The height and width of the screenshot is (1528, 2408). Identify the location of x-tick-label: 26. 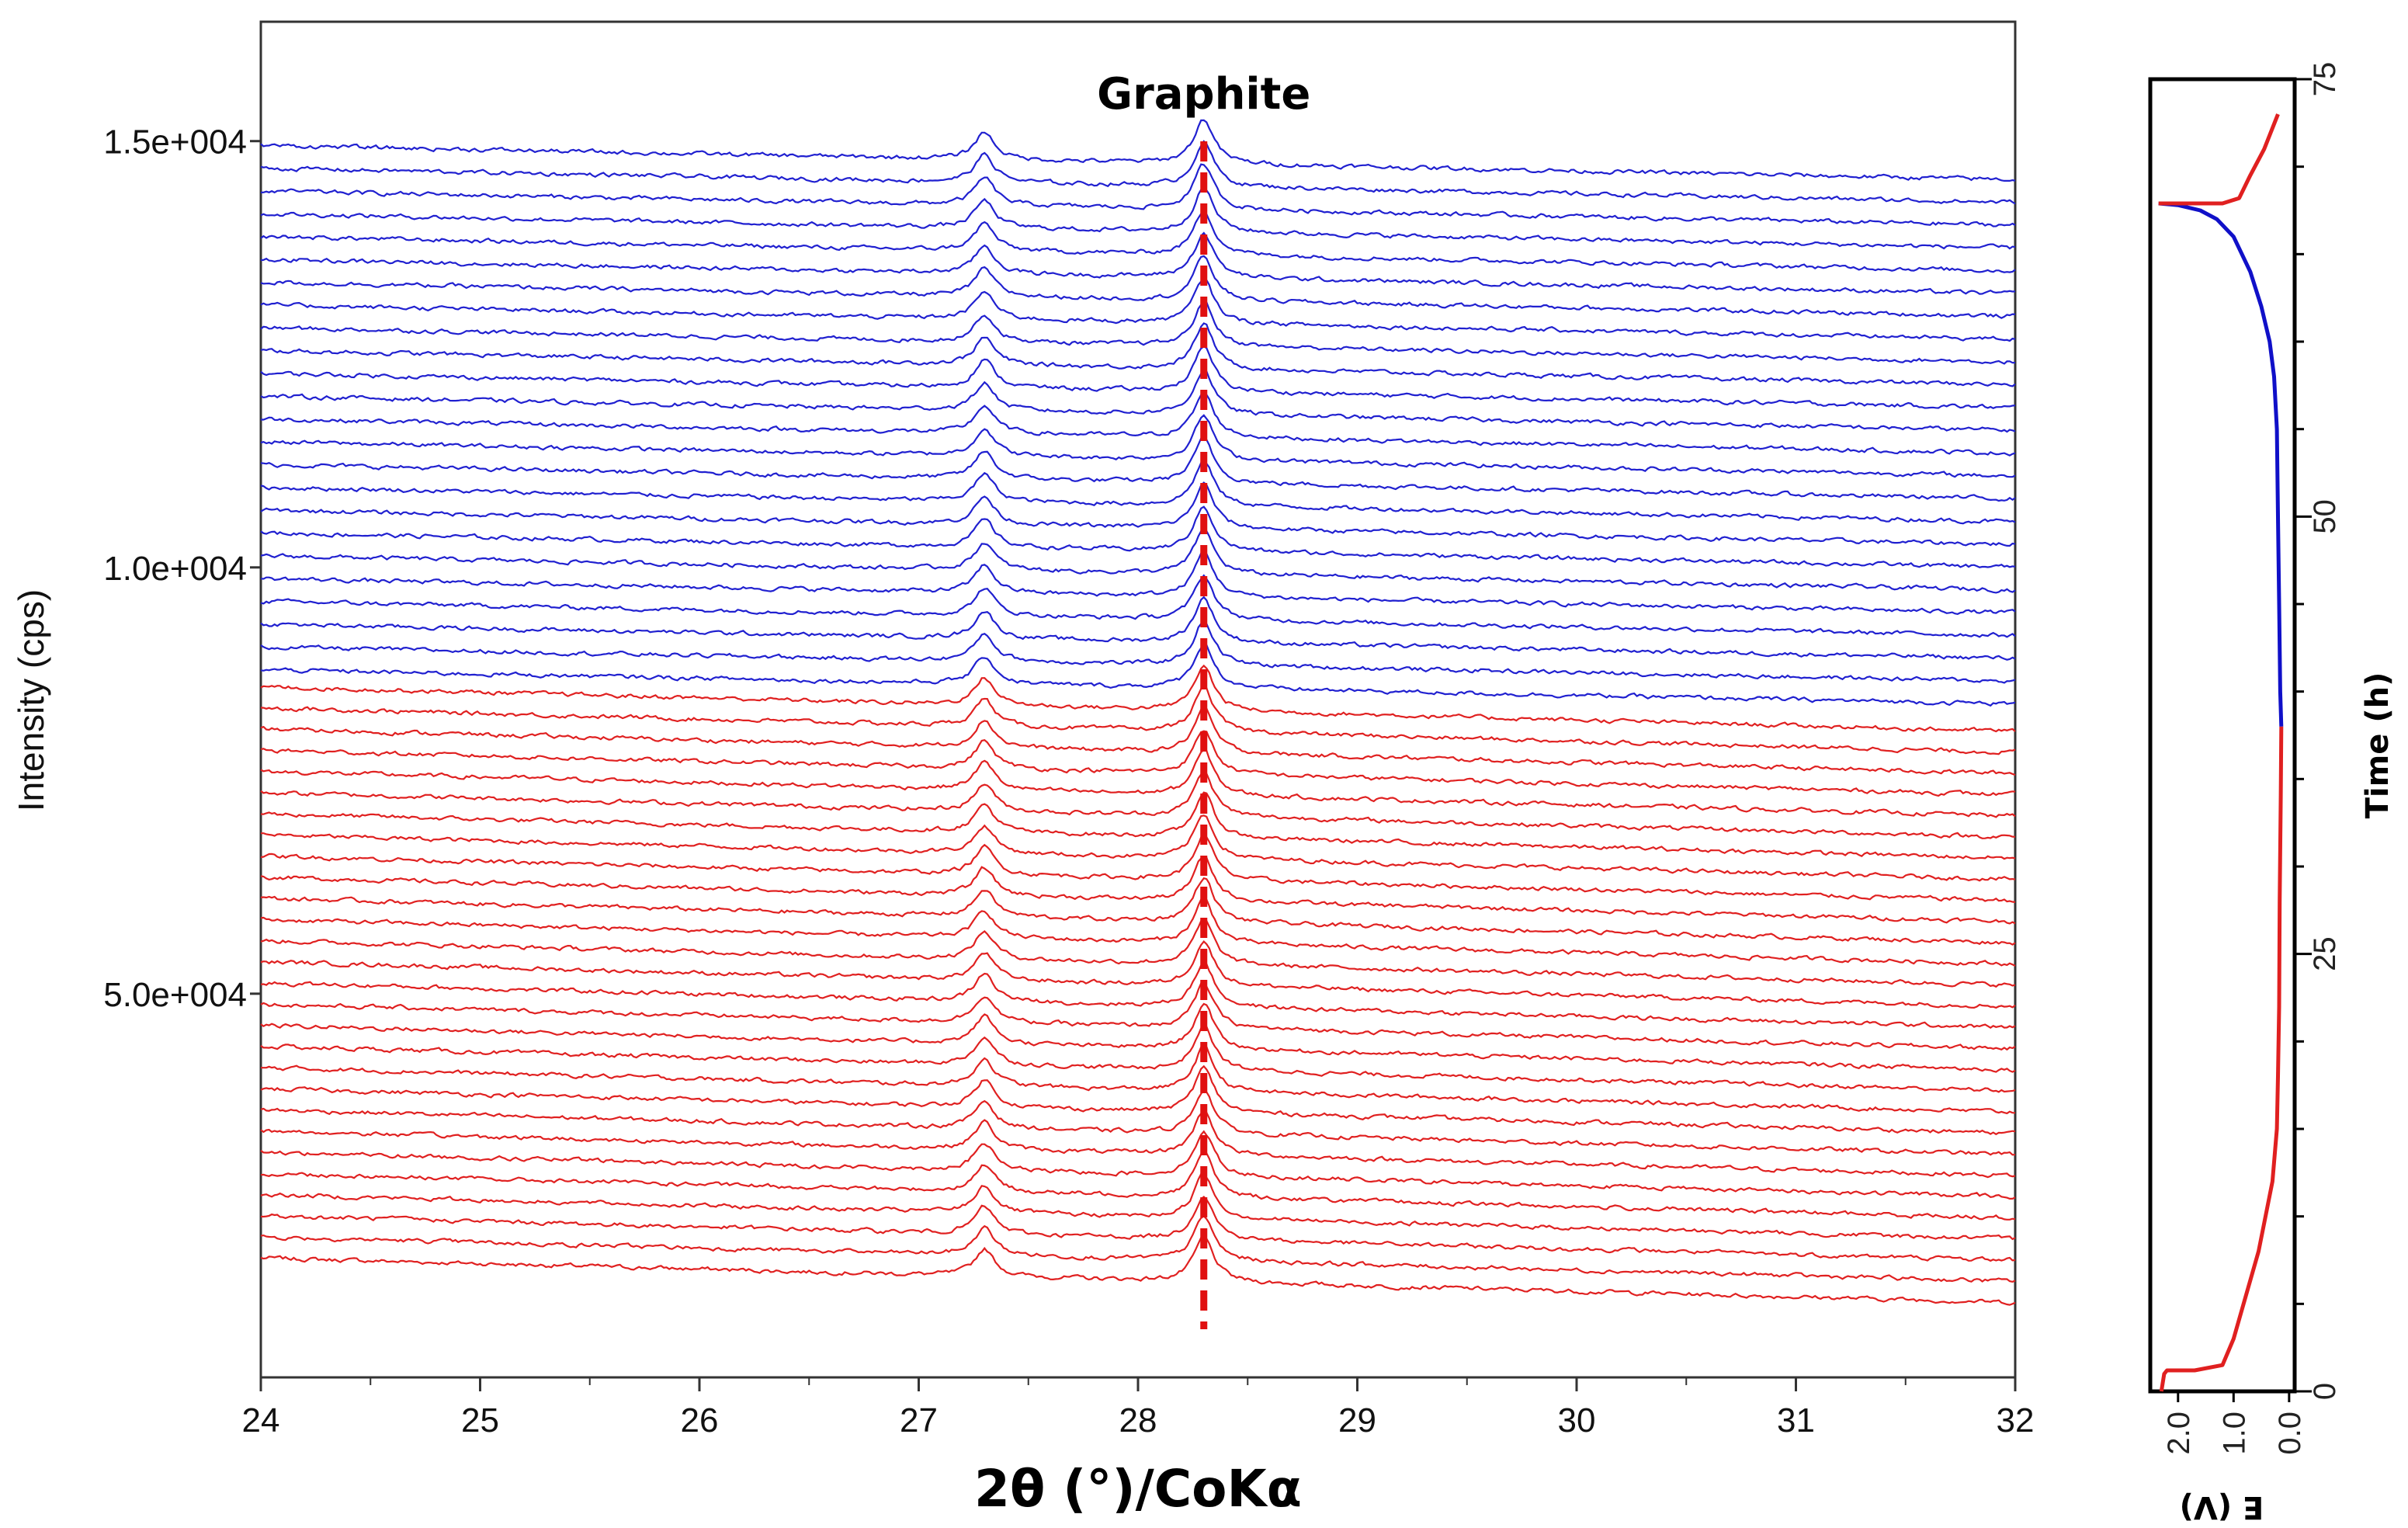
(700, 1420).